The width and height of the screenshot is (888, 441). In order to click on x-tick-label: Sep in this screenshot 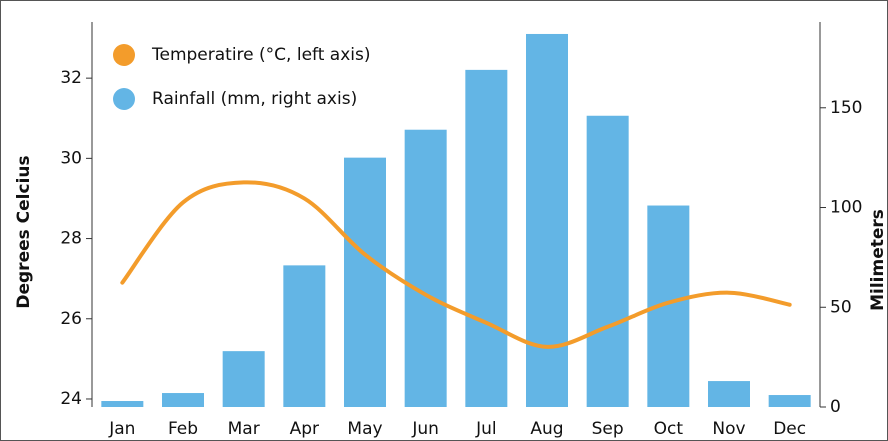, I will do `click(608, 429)`.